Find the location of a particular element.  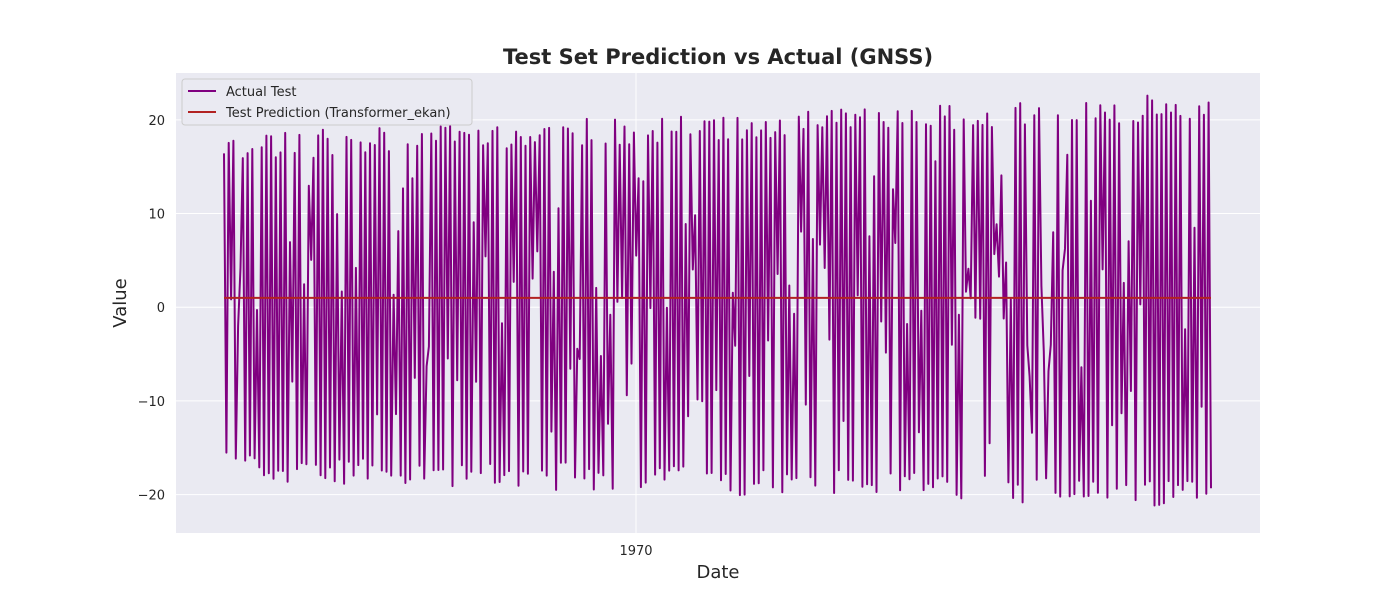

chart-title: Test Set Prediction vs Actual (GNSS) is located at coordinates (718, 57).